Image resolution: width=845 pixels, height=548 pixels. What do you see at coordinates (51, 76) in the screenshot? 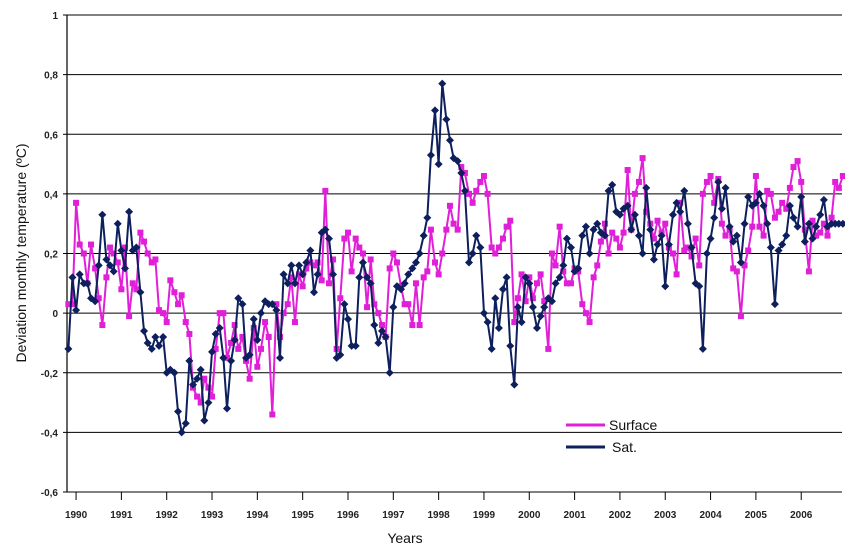
I see `y-tick-label: 0,8` at bounding box center [51, 76].